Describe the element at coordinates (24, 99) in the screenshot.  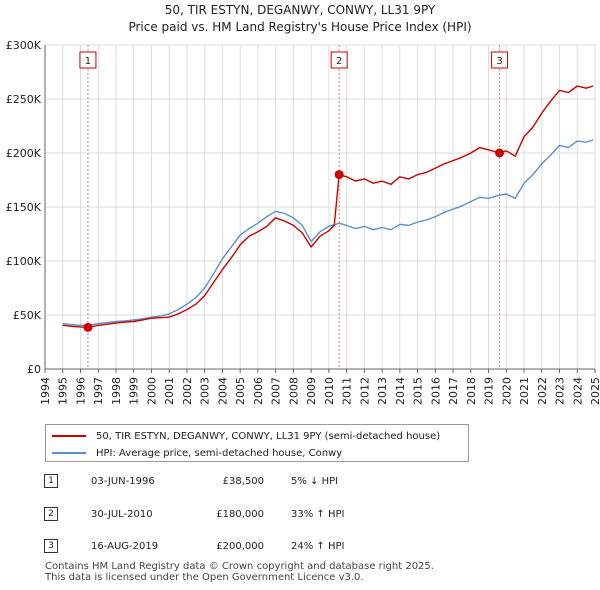
I see `y-tick-label: £250K` at that location.